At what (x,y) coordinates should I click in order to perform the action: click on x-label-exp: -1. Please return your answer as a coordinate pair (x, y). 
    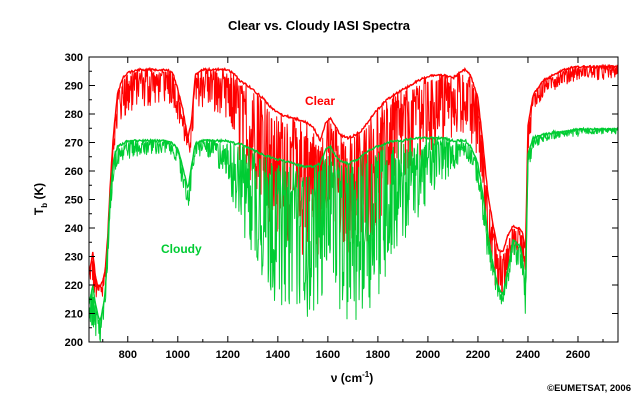
    Looking at the image, I should click on (366, 374).